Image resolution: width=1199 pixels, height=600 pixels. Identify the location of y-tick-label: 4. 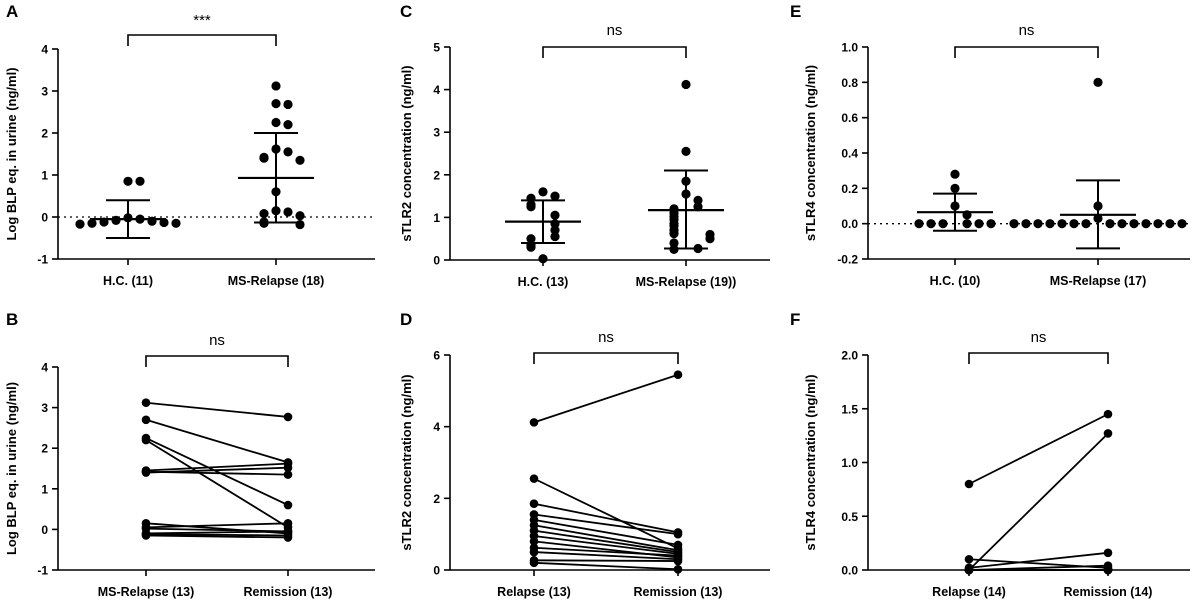
(436, 427).